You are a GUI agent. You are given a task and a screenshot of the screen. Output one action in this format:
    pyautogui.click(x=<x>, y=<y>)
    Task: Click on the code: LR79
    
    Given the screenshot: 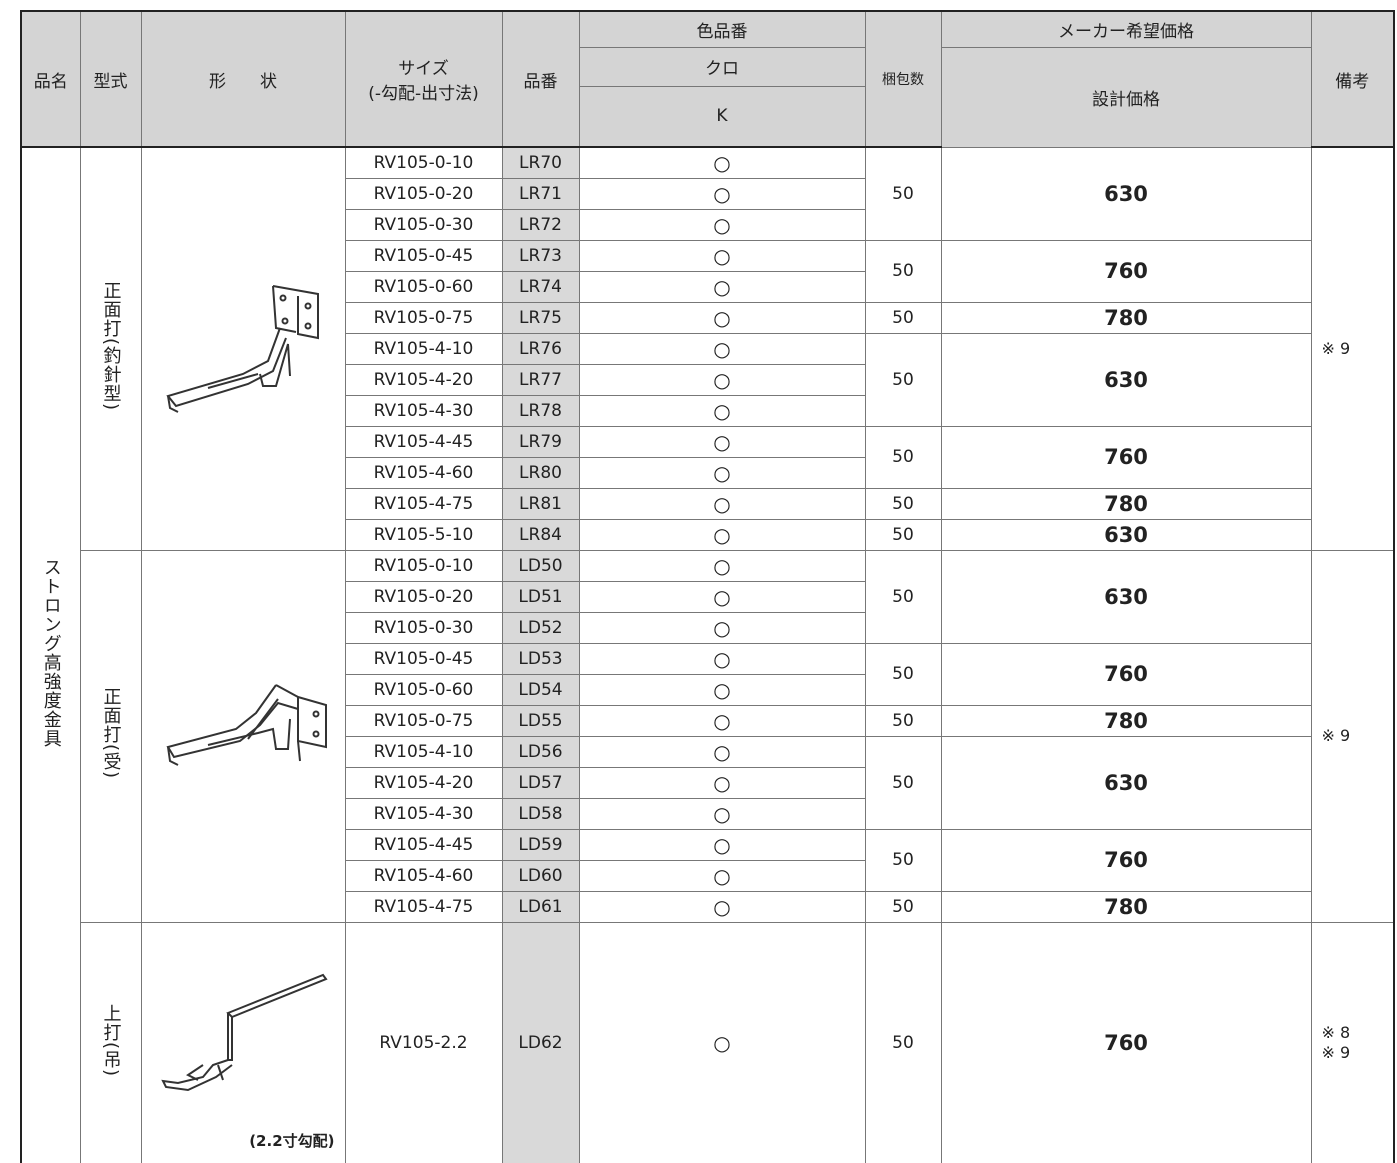 What is the action you would take?
    pyautogui.click(x=540, y=441)
    